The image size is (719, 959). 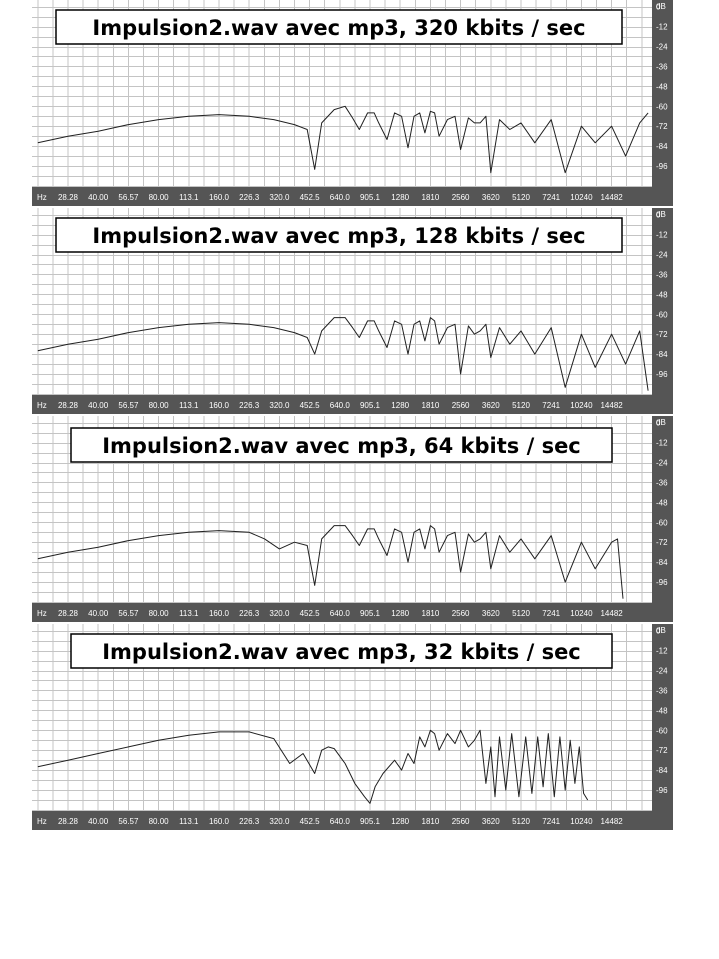 What do you see at coordinates (611, 821) in the screenshot?
I see `x-tick-label: 14482` at bounding box center [611, 821].